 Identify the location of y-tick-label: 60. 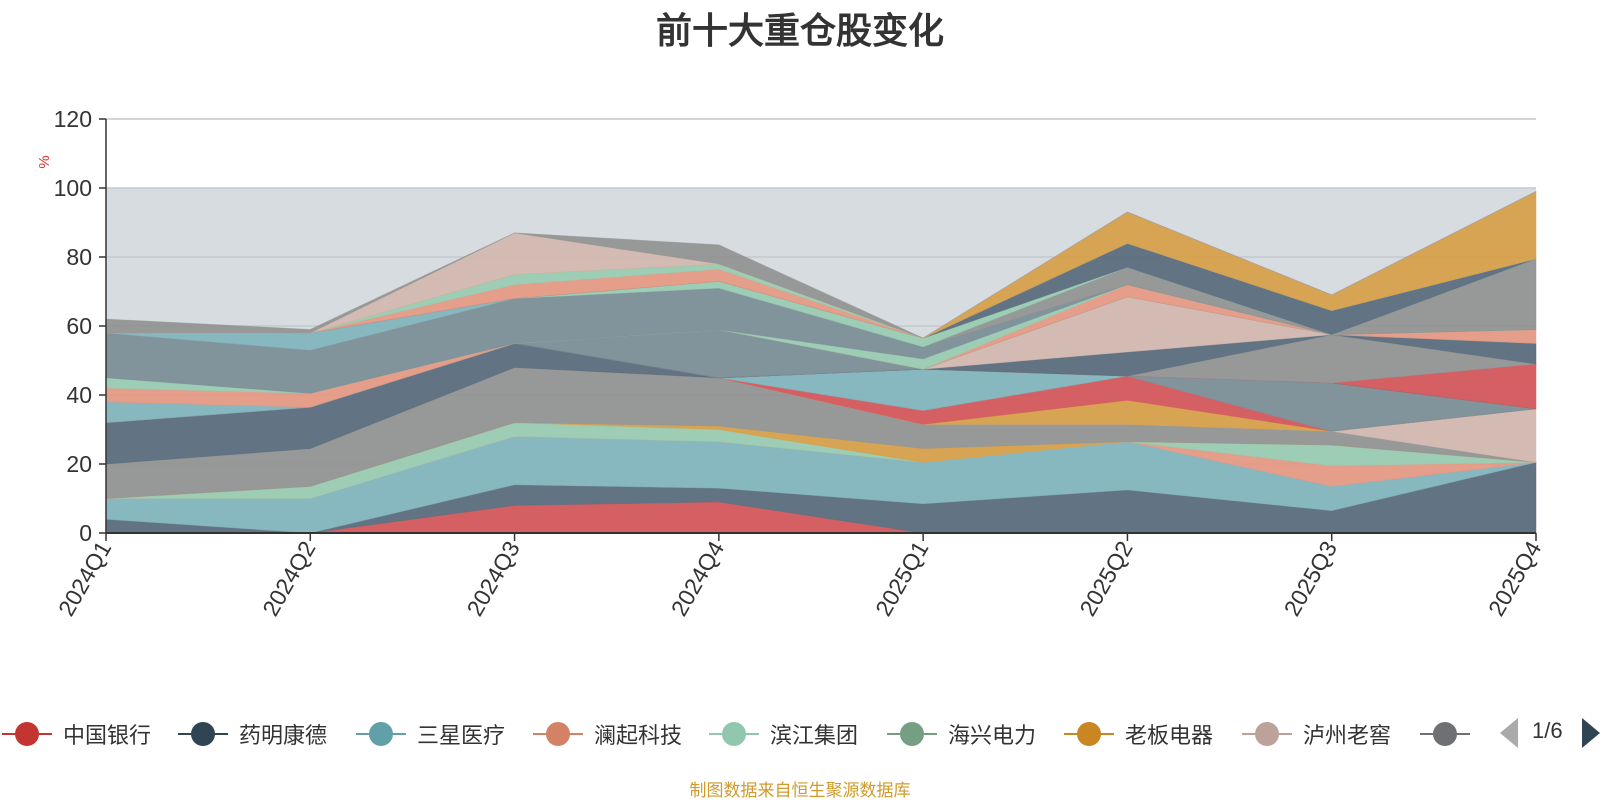
(79, 326).